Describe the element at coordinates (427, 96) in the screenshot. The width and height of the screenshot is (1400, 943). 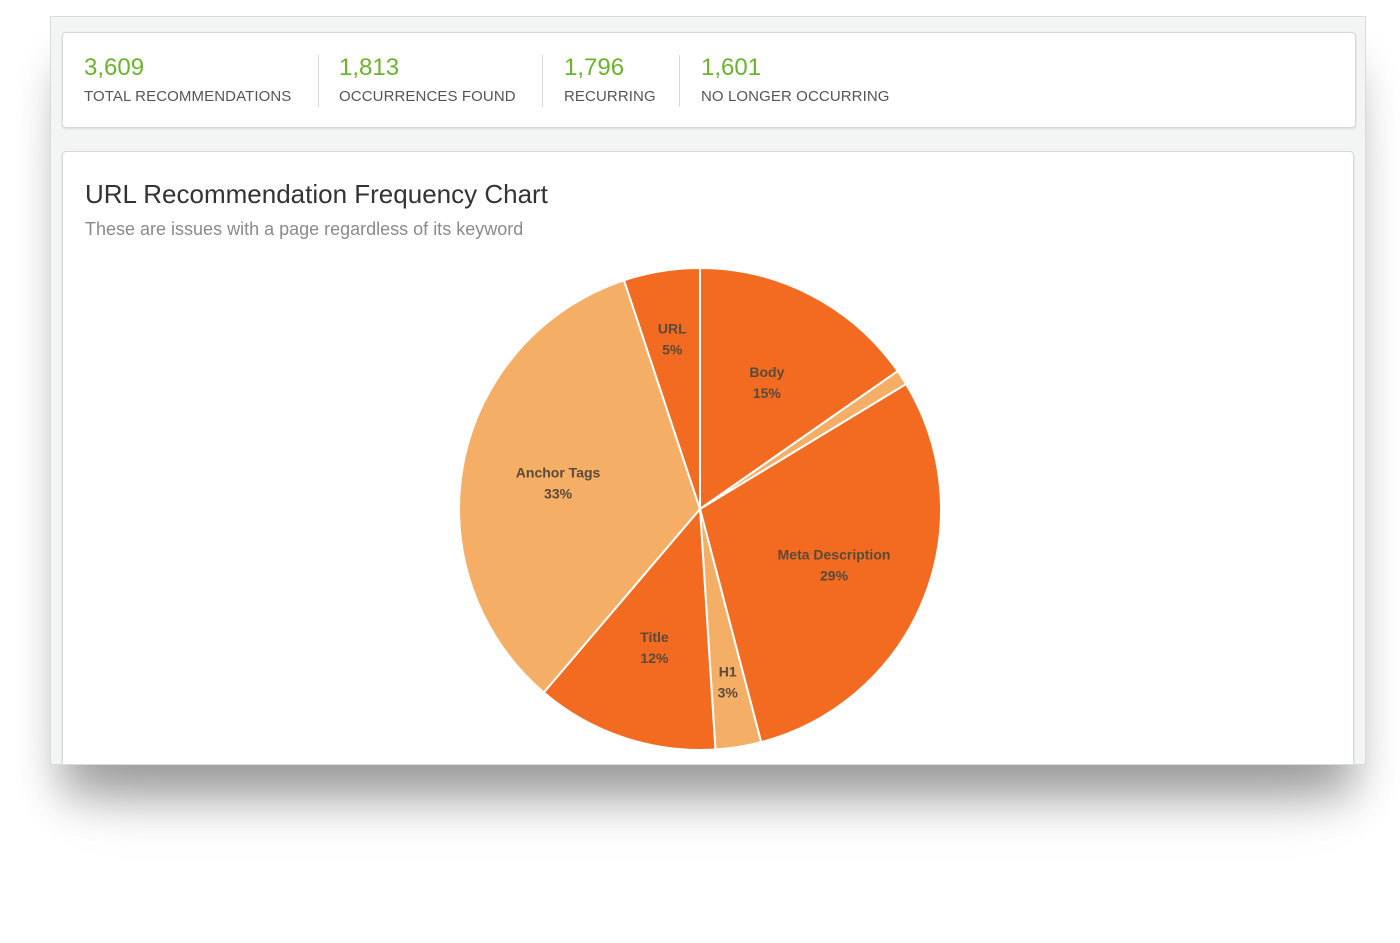
I see `stat-label: OCCURRENCES FOUND` at that location.